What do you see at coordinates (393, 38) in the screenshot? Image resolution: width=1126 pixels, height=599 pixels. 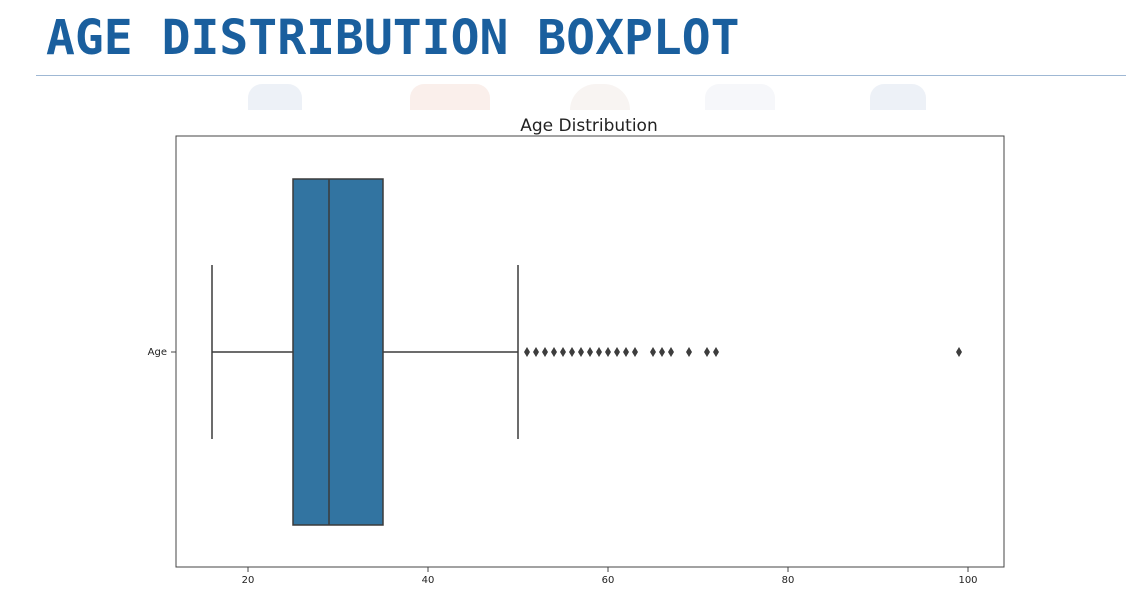 I see `slide-title: AGE DISTRIBUTION BOXPLOT` at bounding box center [393, 38].